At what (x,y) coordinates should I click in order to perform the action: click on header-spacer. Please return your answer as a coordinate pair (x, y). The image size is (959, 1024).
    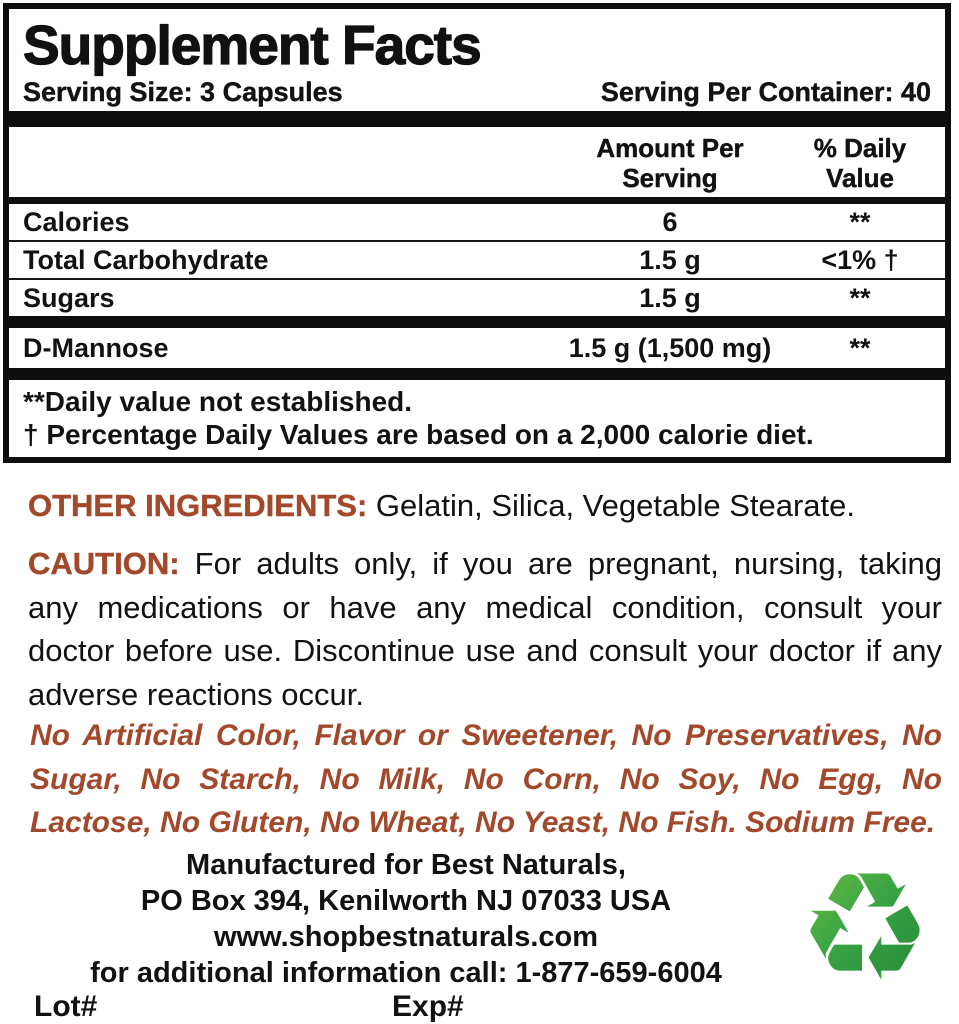
    Looking at the image, I should click on (289, 163).